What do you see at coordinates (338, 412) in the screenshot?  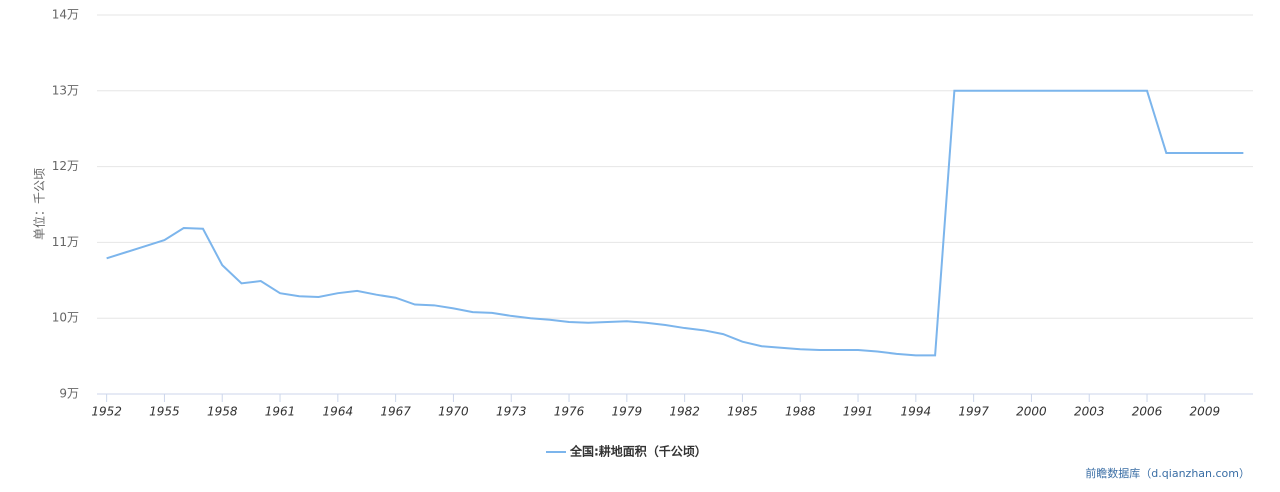 I see `x-tick-label: 1964` at bounding box center [338, 412].